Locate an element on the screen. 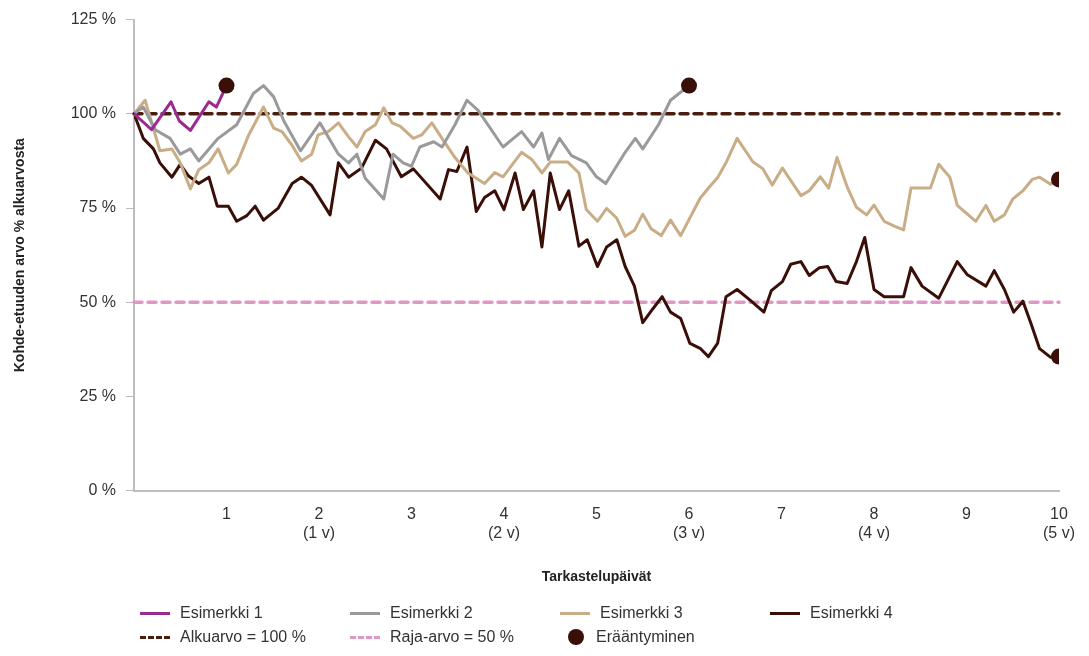 Image resolution: width=1089 pixels, height=656 pixels. x-axis-title: Tarkastelupäivät is located at coordinates (596, 576).